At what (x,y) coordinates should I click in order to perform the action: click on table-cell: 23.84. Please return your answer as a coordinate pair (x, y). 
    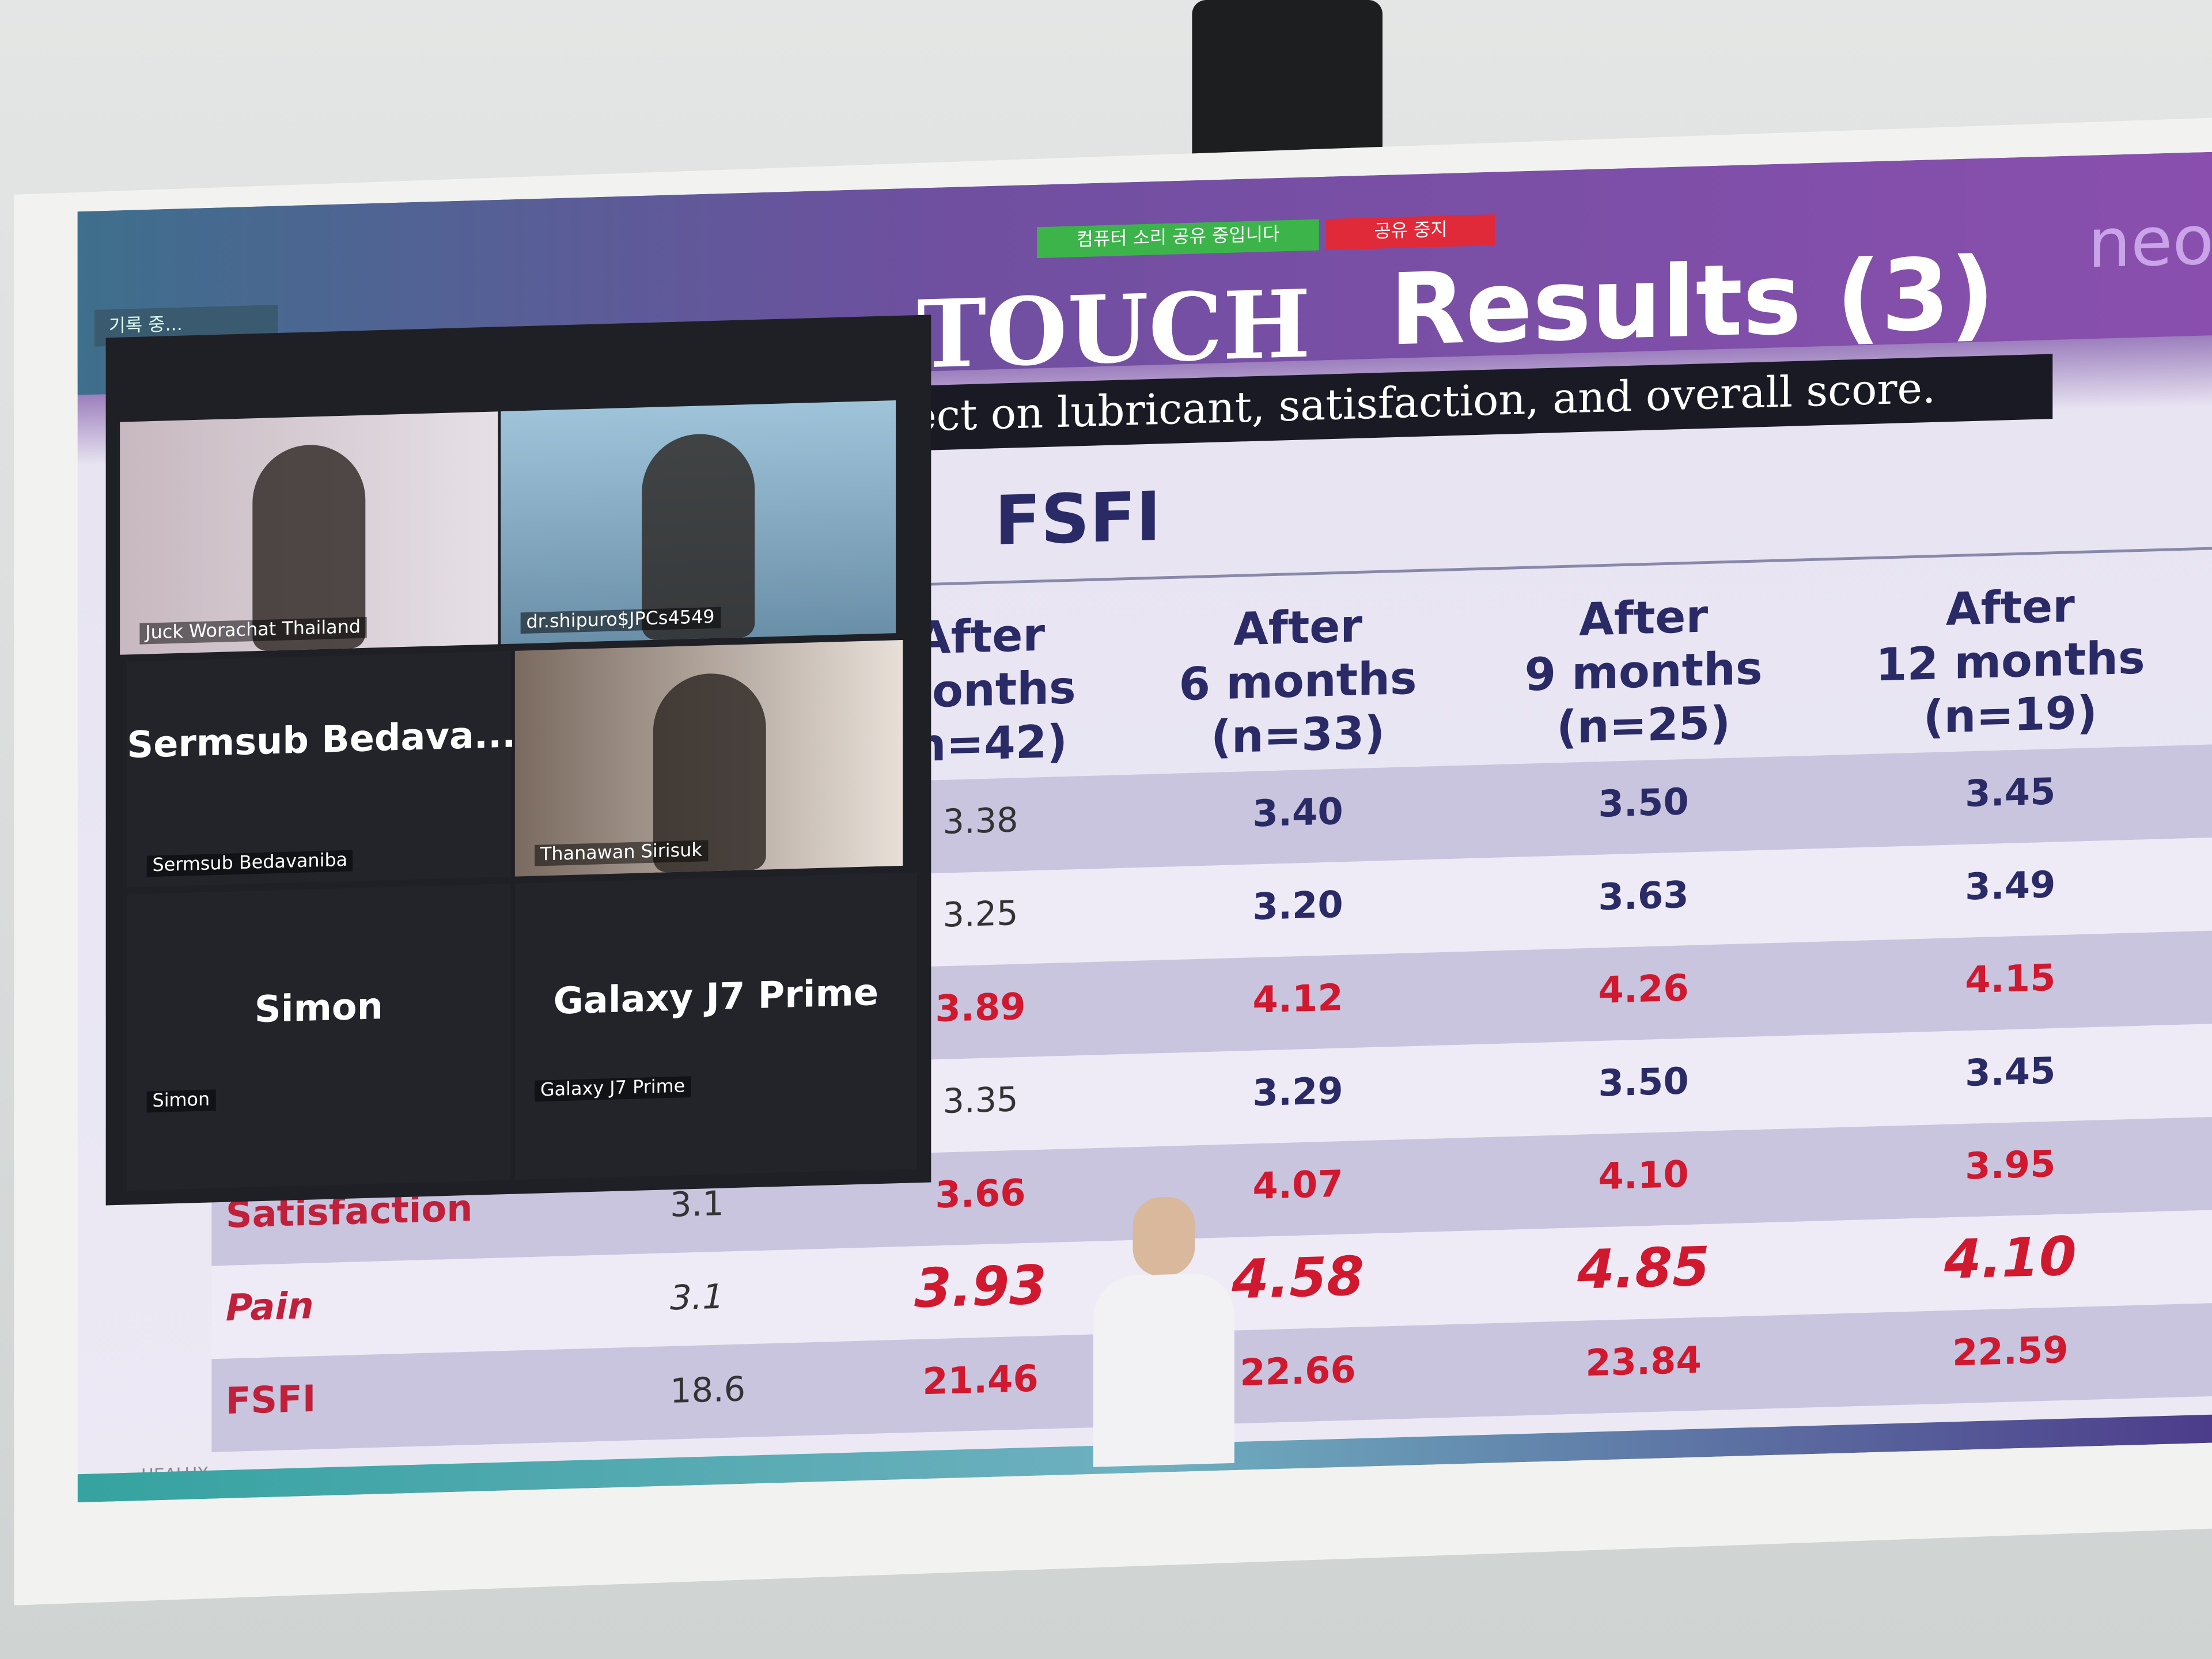
    Looking at the image, I should click on (1643, 1363).